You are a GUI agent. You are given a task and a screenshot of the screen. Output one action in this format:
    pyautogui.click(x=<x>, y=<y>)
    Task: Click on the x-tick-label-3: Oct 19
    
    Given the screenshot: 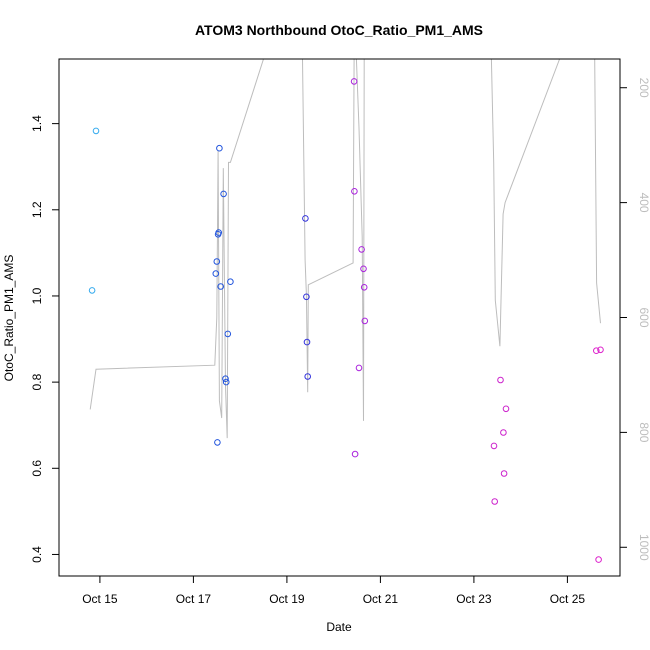 What is the action you would take?
    pyautogui.click(x=287, y=599)
    